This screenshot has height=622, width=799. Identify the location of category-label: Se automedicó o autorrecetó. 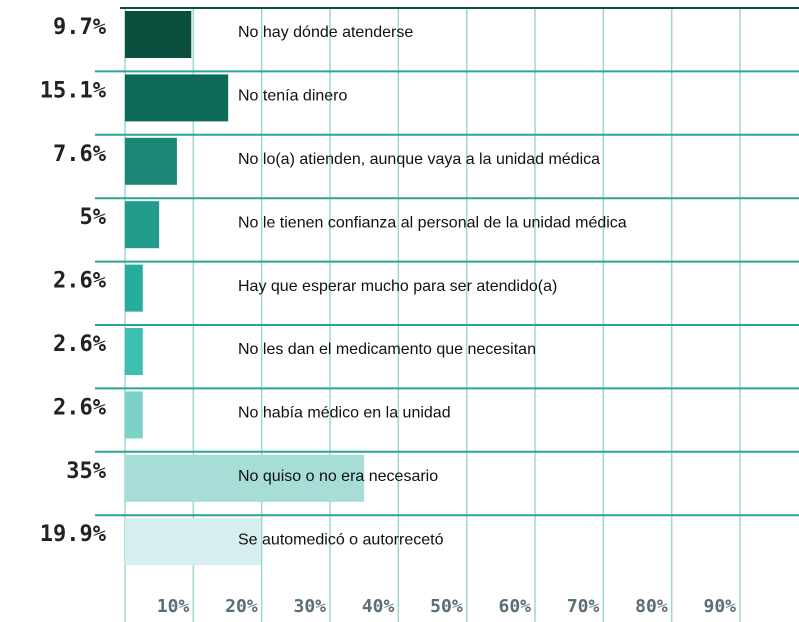
(341, 539).